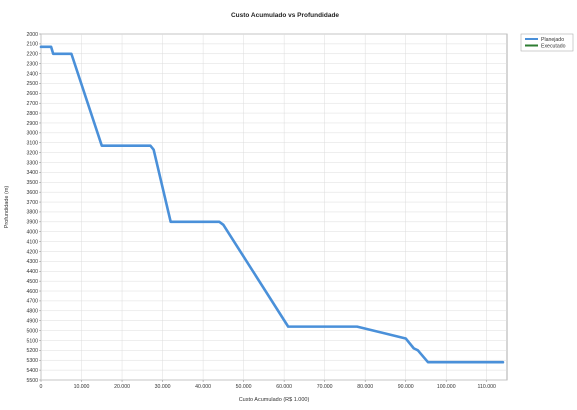  What do you see at coordinates (32, 282) in the screenshot?
I see `y-tick-label: 4500` at bounding box center [32, 282].